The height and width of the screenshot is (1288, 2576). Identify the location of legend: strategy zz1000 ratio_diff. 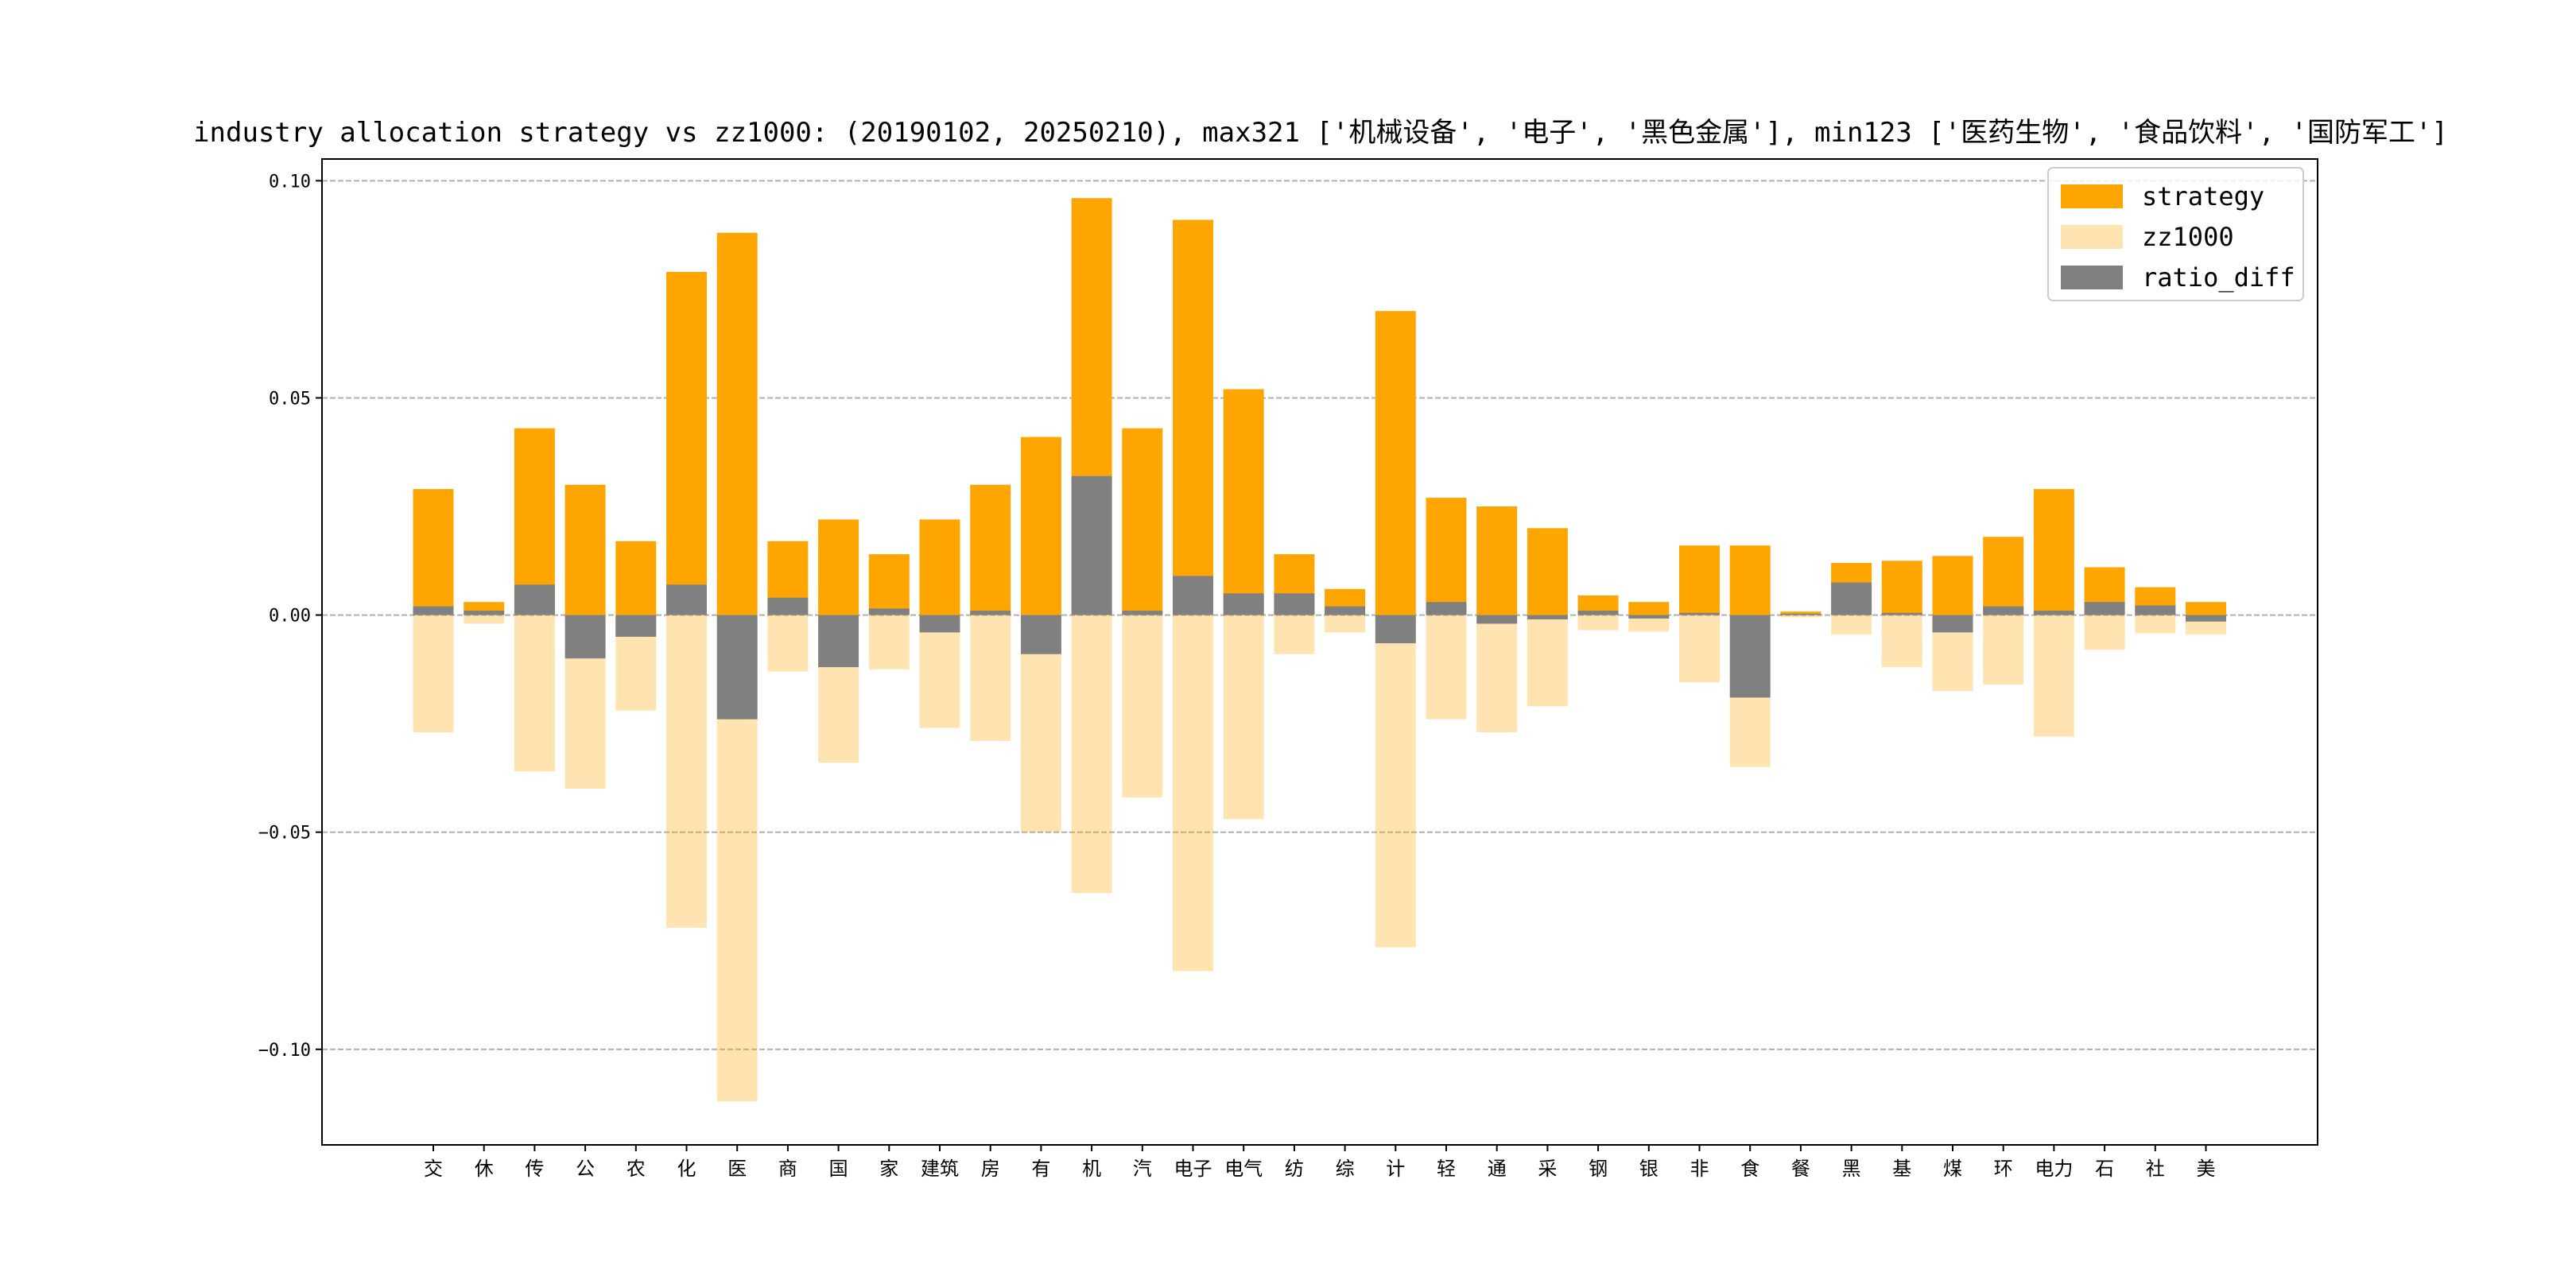
(2175, 234).